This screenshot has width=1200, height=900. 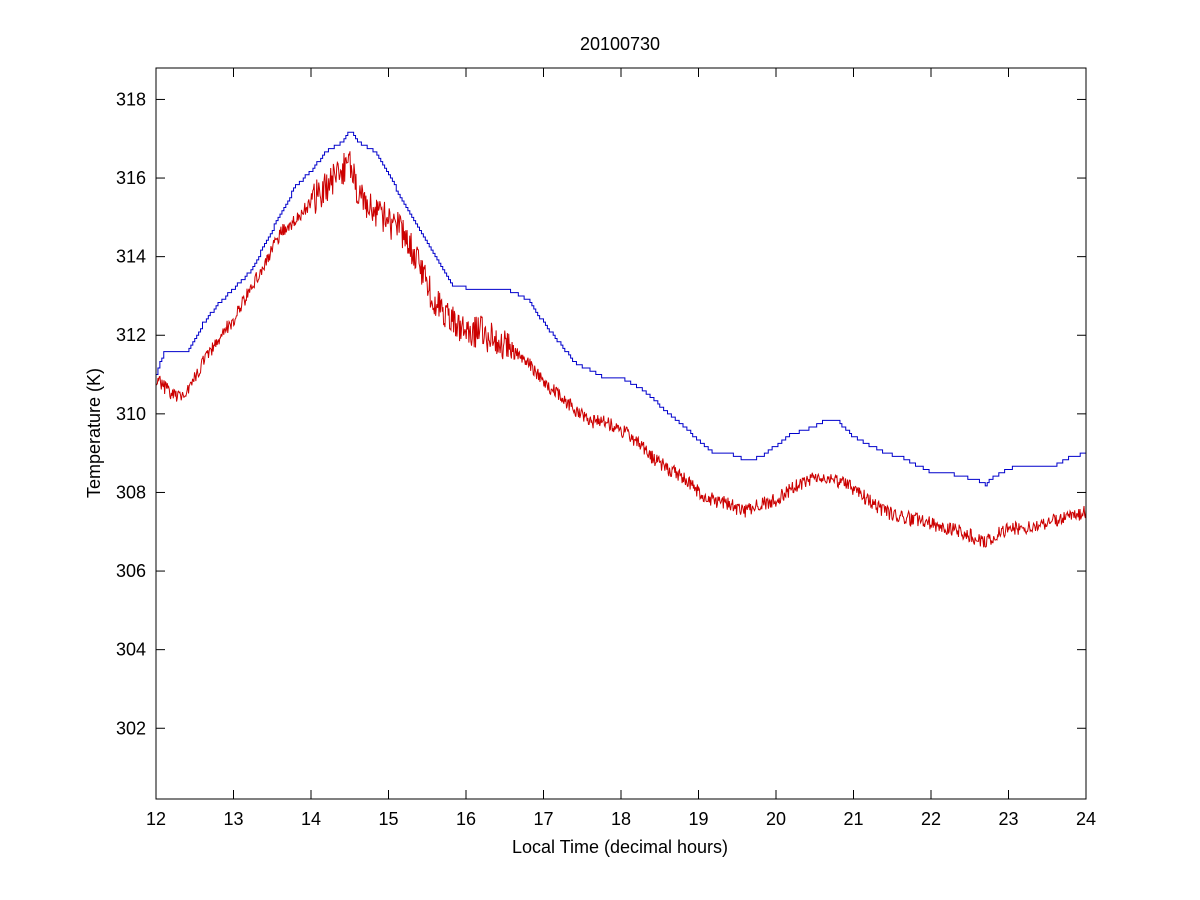 What do you see at coordinates (131, 257) in the screenshot?
I see `y-tick-label: 314` at bounding box center [131, 257].